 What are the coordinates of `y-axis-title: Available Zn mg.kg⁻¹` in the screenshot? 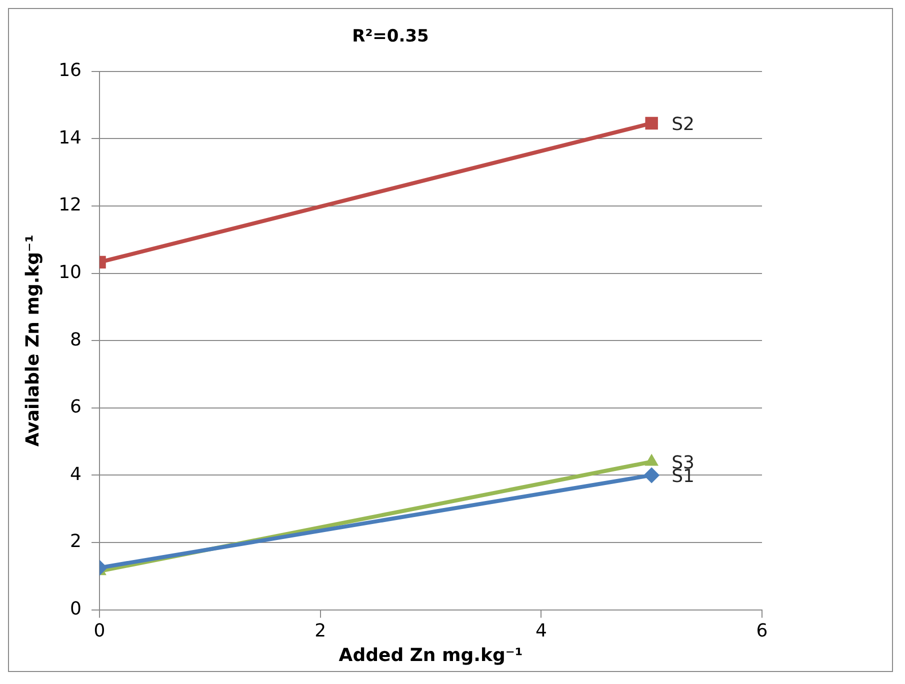 It's located at (33, 340).